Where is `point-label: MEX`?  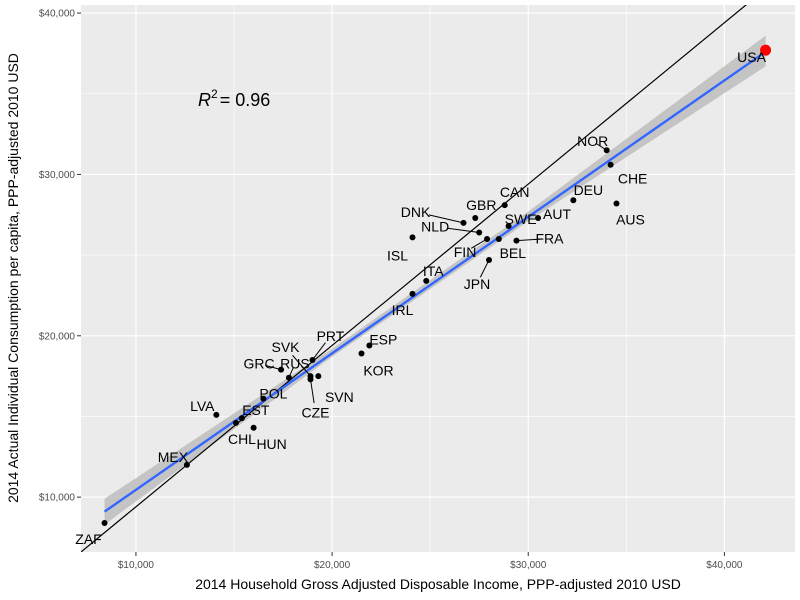
point-label: MEX is located at coordinates (173, 457).